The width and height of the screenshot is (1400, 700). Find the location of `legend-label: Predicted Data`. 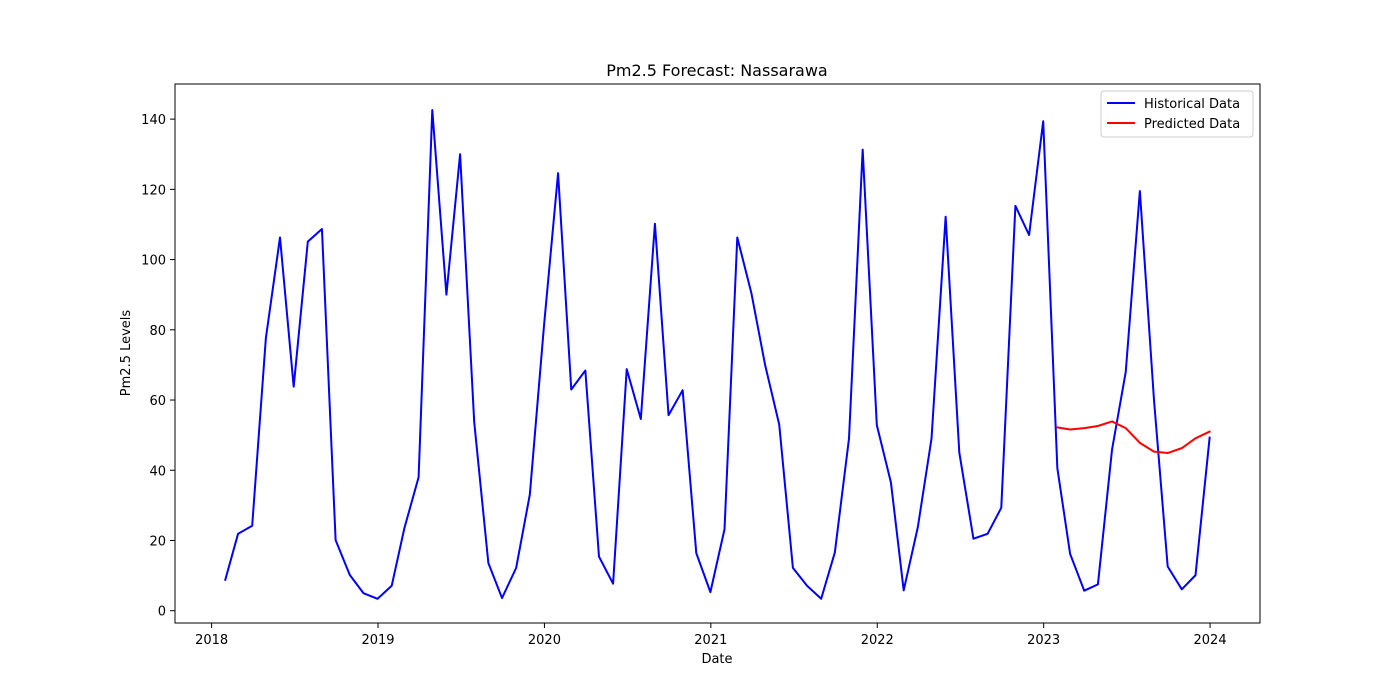

legend-label: Predicted Data is located at coordinates (1192, 124).